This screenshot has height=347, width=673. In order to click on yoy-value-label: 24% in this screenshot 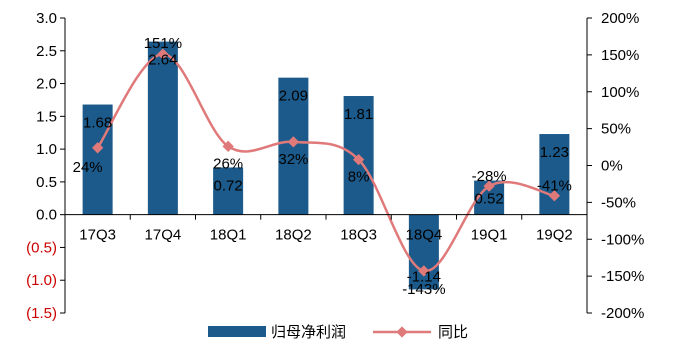, I will do `click(88, 167)`.